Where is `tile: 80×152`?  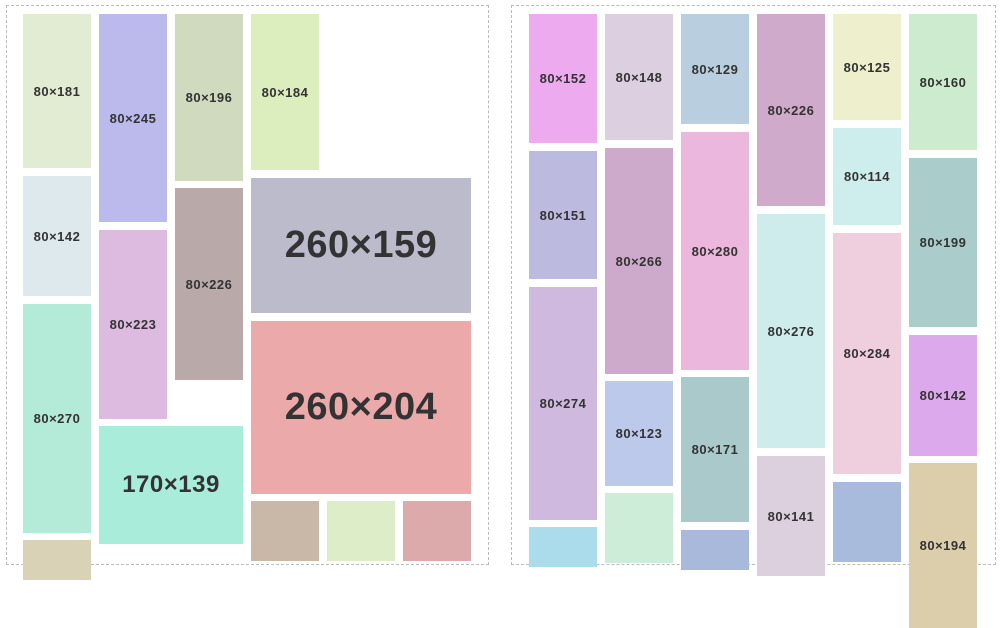 tile: 80×152 is located at coordinates (563, 78).